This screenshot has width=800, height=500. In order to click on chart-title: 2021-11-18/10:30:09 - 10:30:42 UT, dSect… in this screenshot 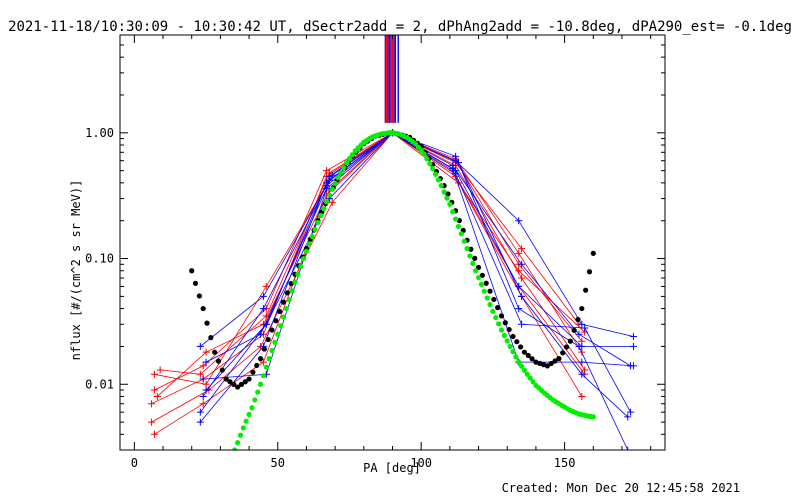, I will do `click(400, 27)`.